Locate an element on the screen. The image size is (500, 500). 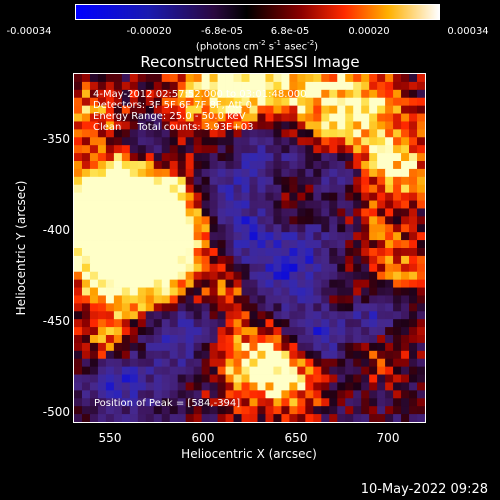
y-tick-label: -400 is located at coordinates (56, 230).